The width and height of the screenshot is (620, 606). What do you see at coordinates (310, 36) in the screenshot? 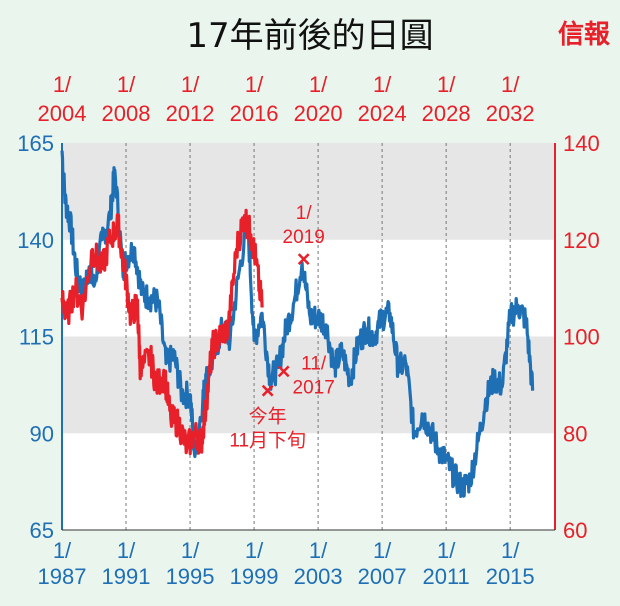
I see `chart-title: 17年前後的日圓` at bounding box center [310, 36].